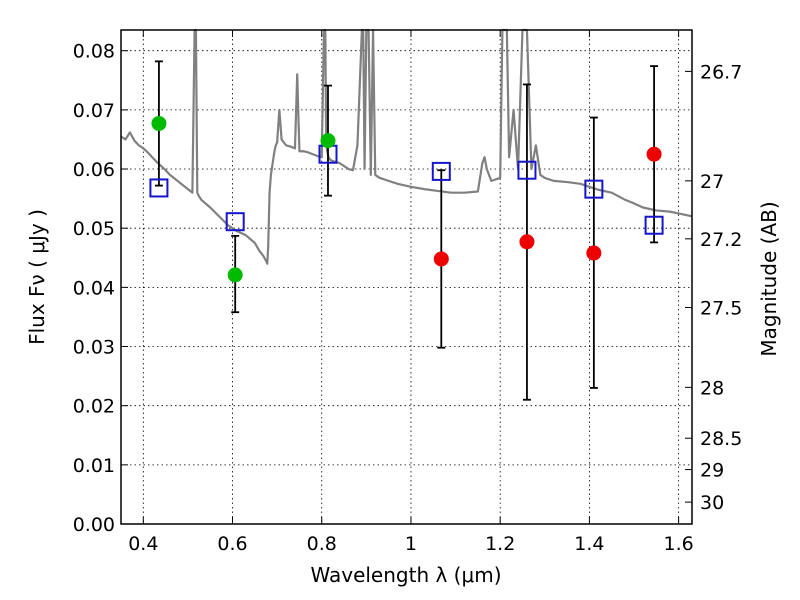 This screenshot has width=800, height=600. I want to click on y-tick-label: 0.00, so click(94, 525).